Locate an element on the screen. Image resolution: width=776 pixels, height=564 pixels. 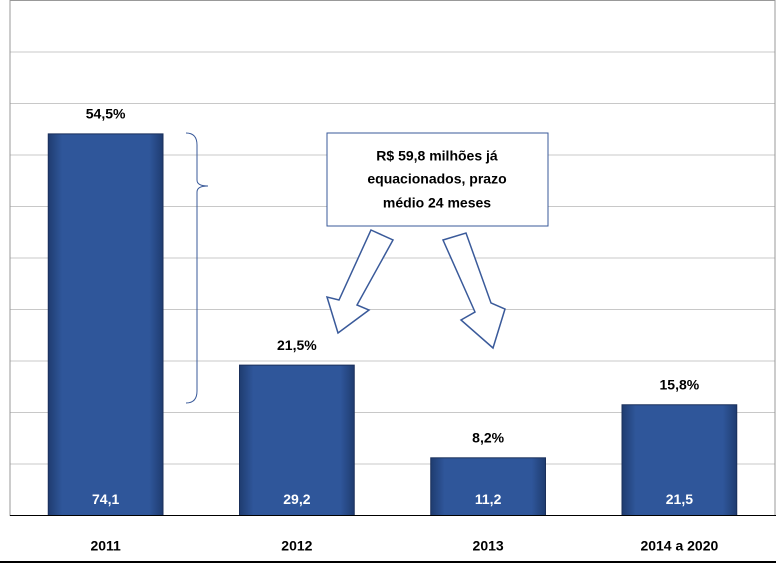
percent-label: 21,5% is located at coordinates (297, 345).